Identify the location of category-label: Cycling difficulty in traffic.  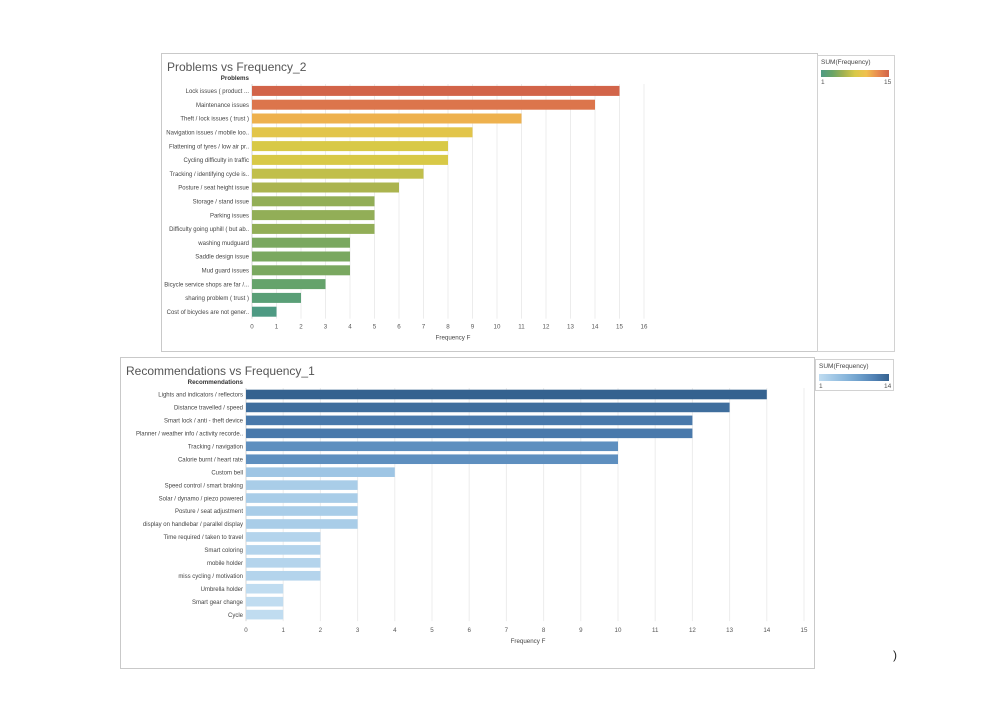
(216, 161).